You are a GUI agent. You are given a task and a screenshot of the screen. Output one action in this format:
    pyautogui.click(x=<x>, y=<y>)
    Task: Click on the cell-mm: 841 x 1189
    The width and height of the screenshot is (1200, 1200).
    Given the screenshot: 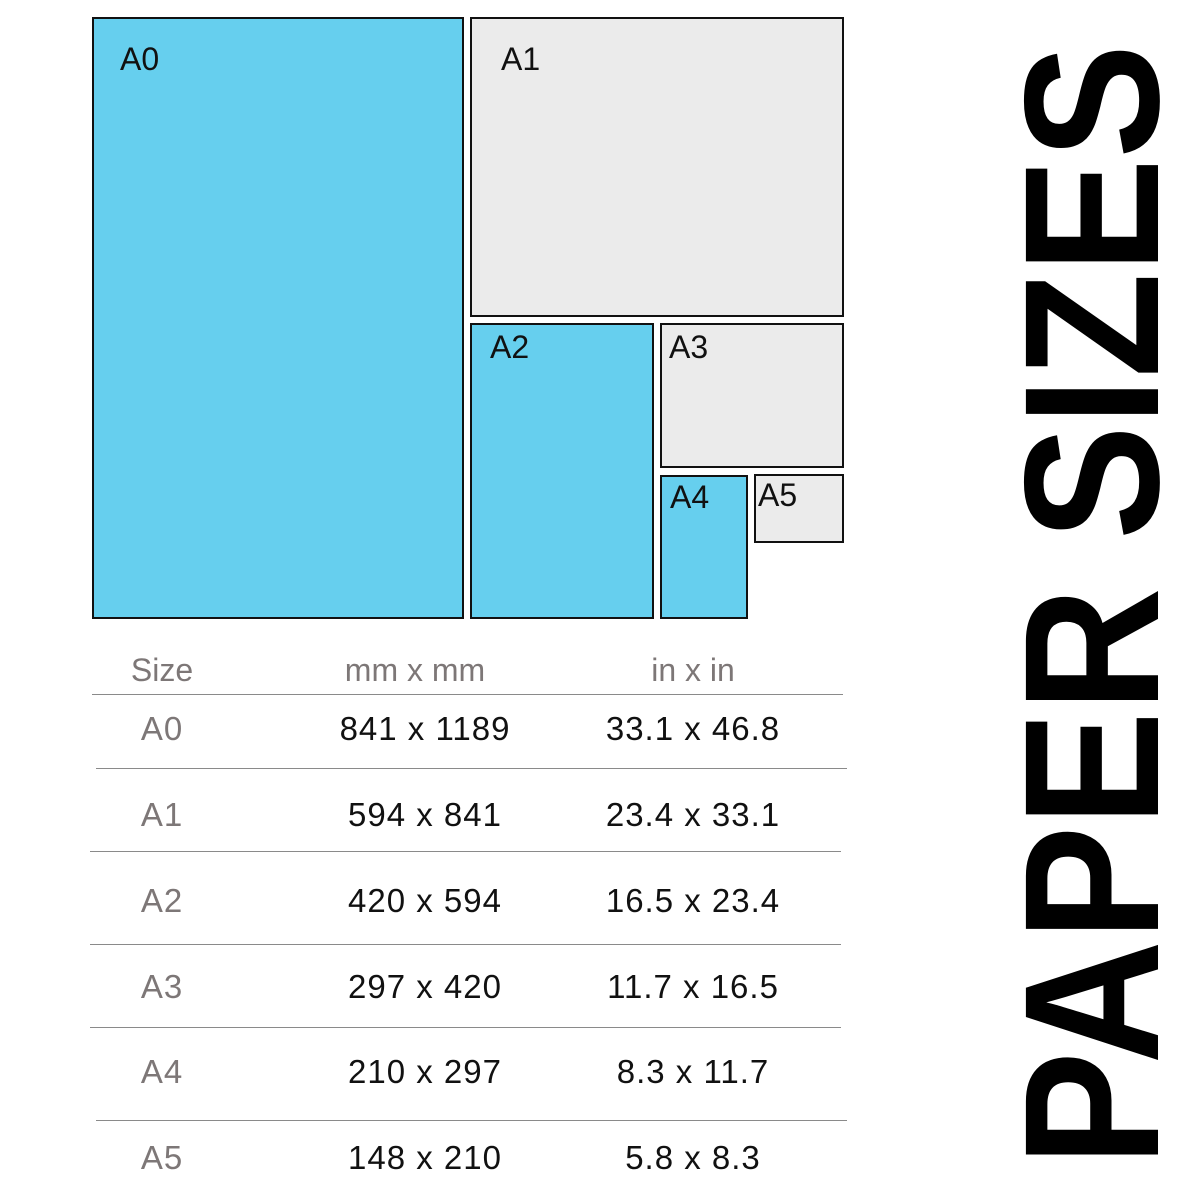 What is the action you would take?
    pyautogui.click(x=425, y=728)
    